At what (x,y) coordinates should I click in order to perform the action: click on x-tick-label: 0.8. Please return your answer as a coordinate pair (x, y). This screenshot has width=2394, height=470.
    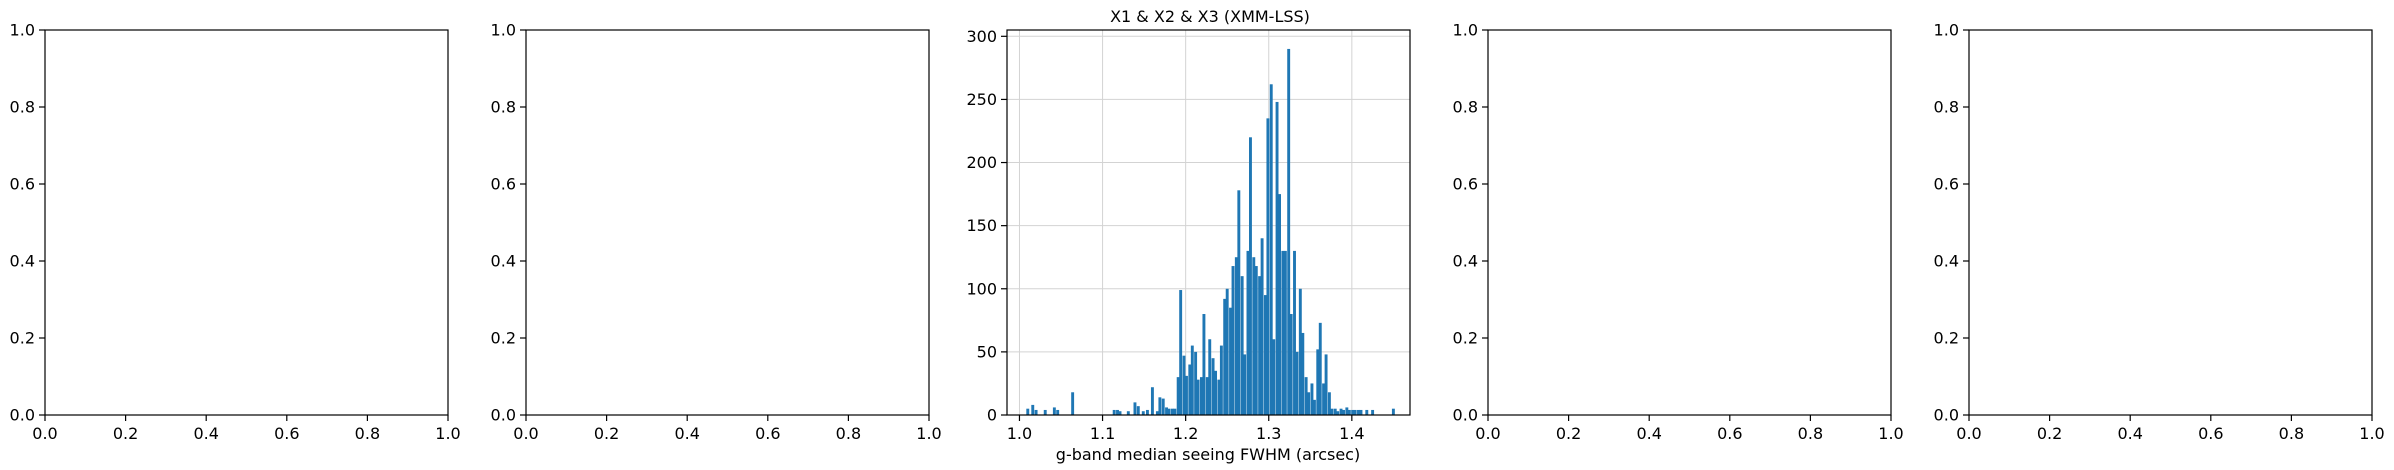
    Looking at the image, I should click on (367, 433).